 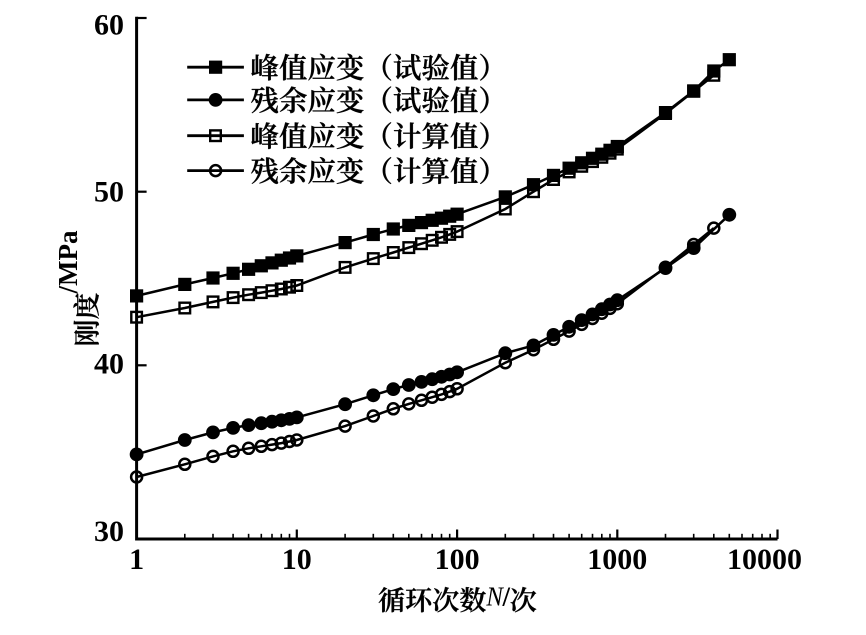 I want to click on svg-text: 1000, so click(x=617, y=559).